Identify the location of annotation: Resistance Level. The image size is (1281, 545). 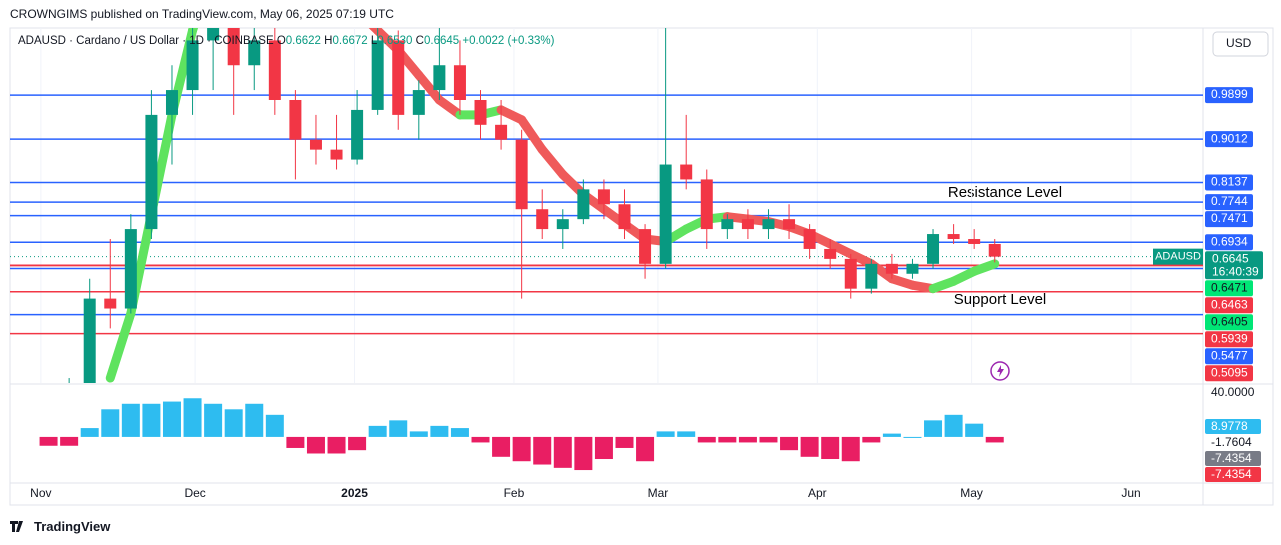
(1005, 192).